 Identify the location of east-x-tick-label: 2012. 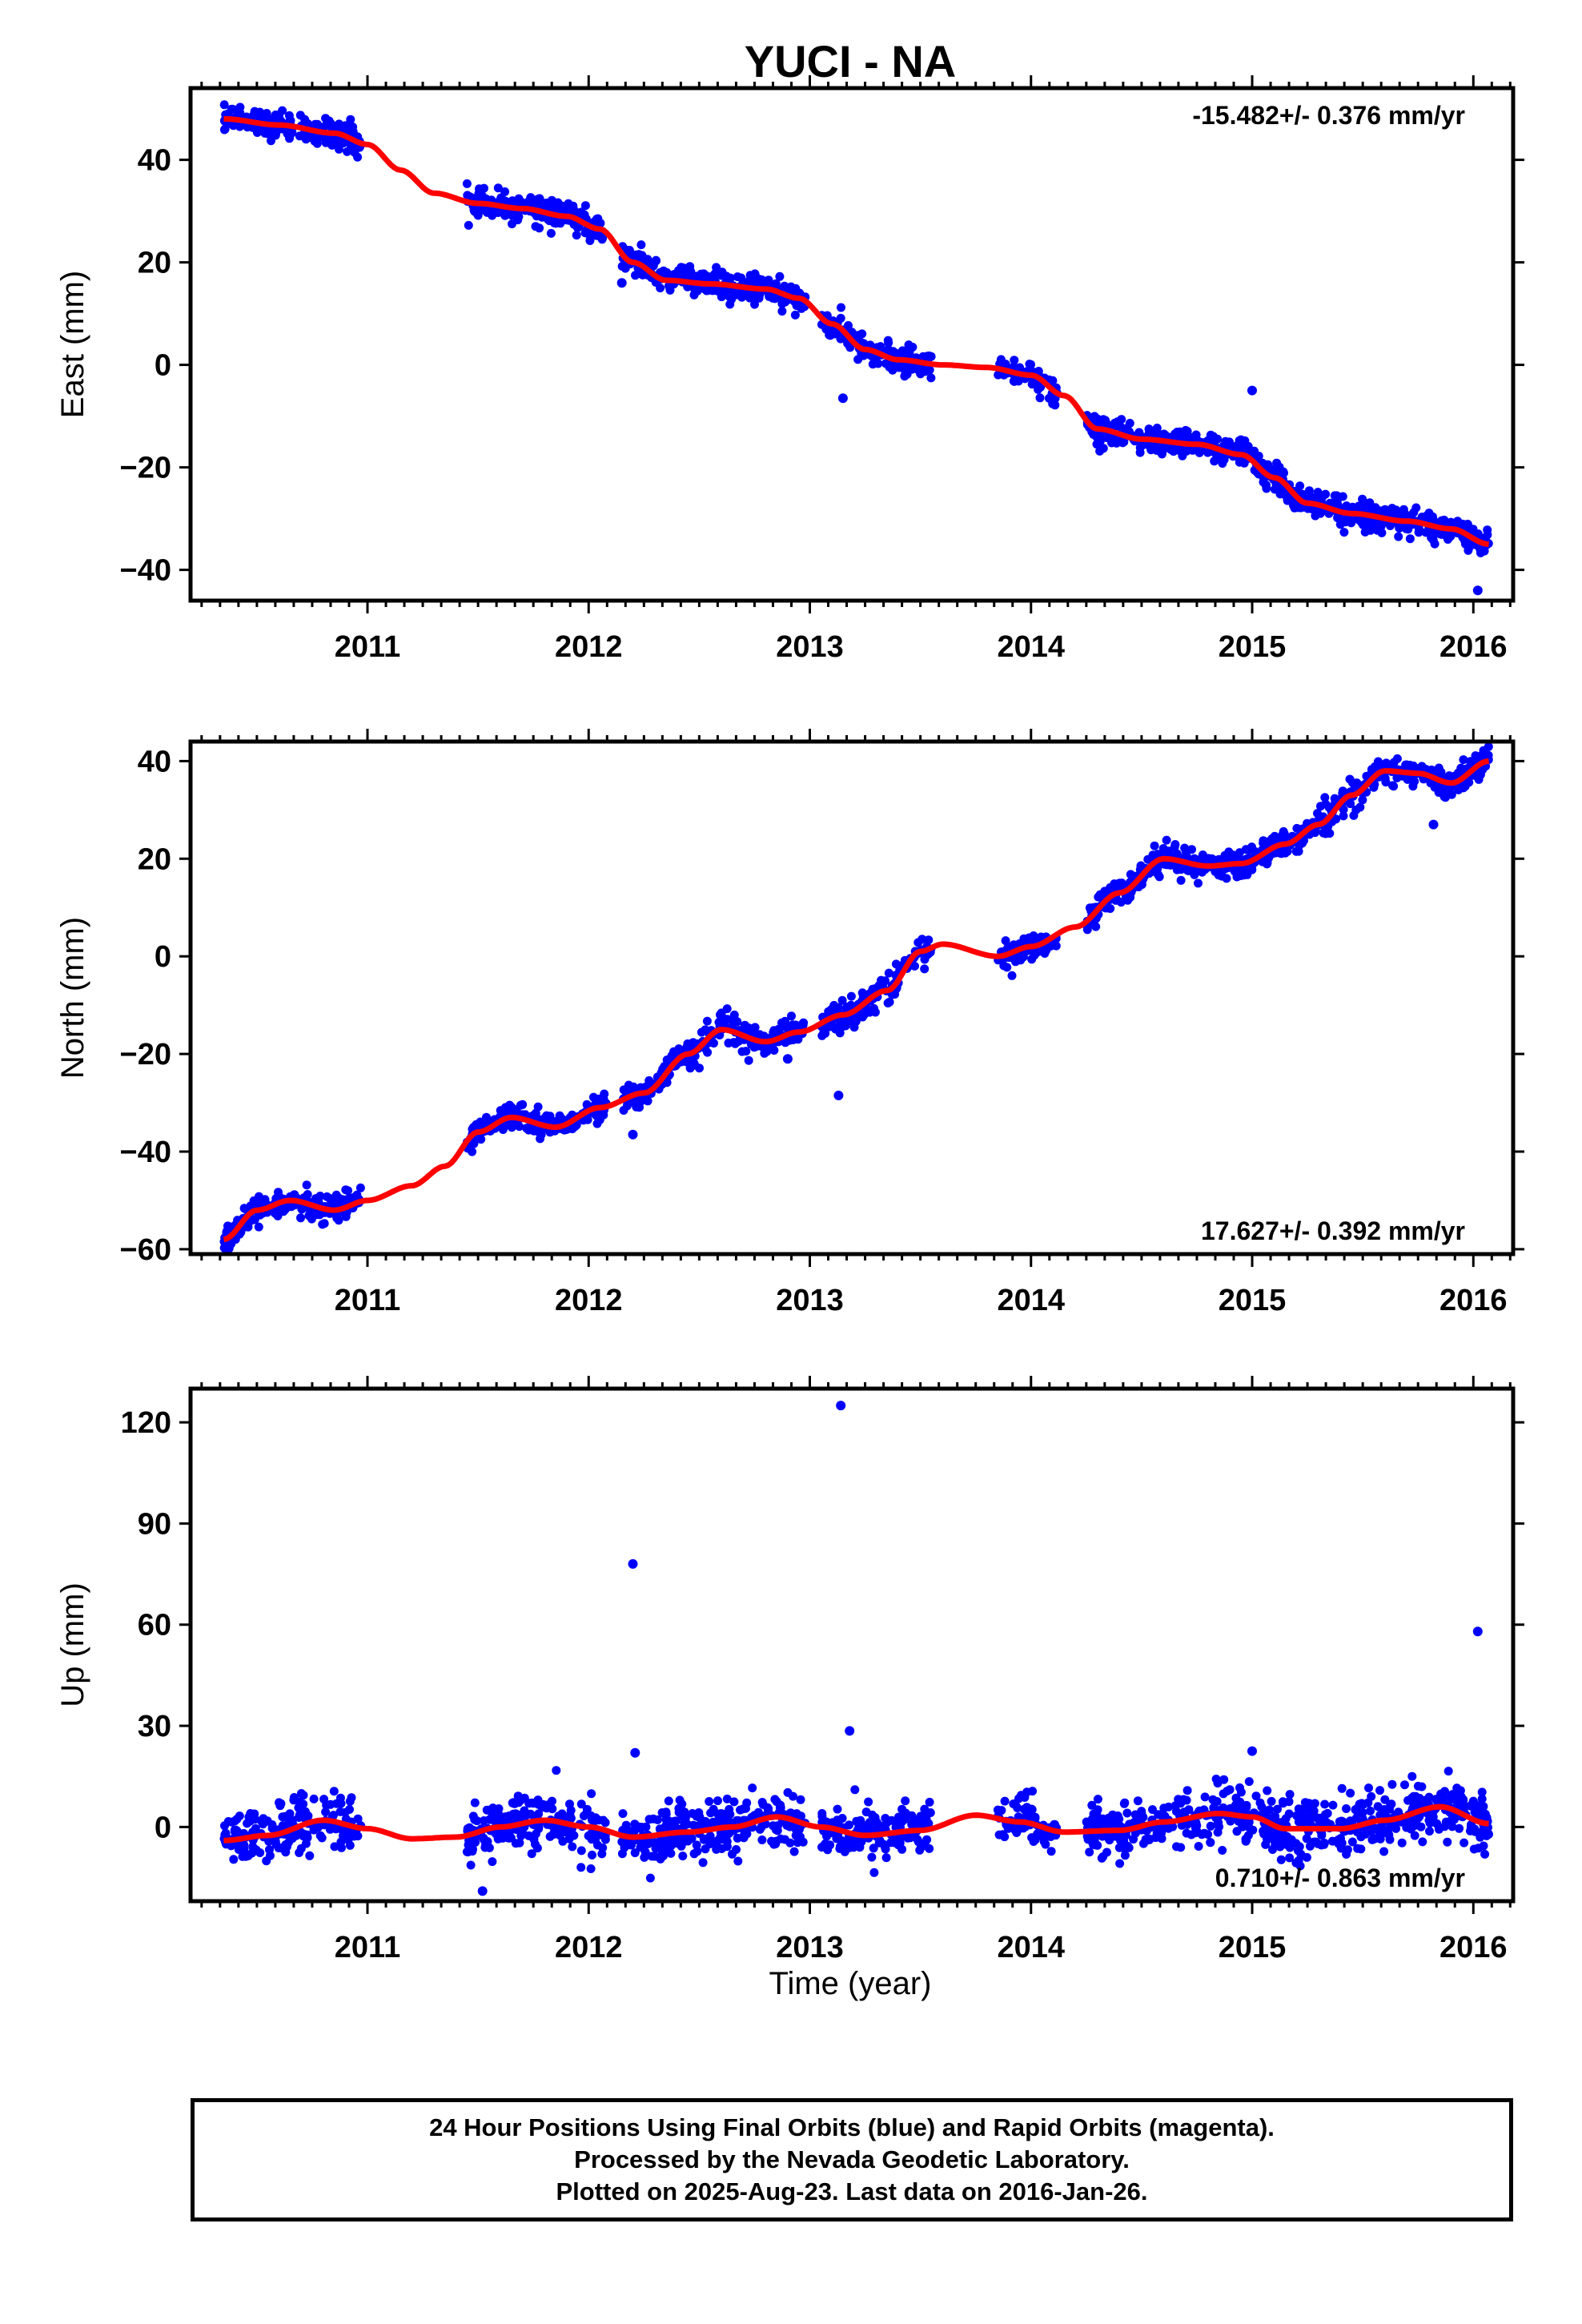
(589, 647).